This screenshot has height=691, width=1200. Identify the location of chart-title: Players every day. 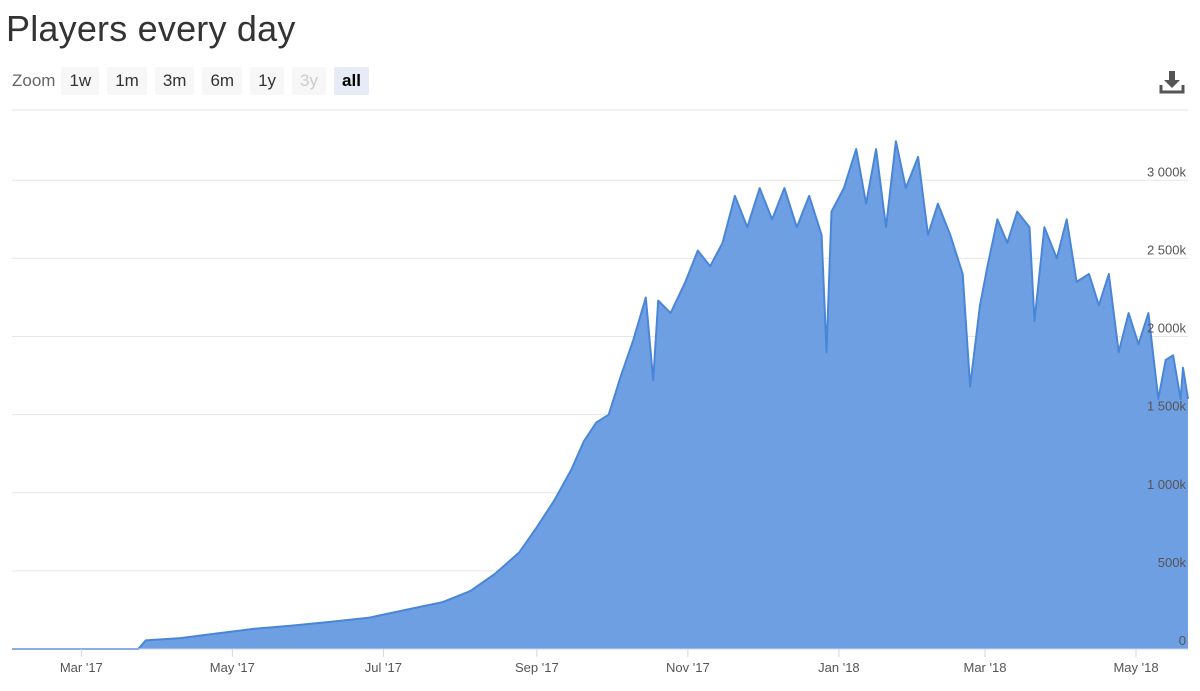
(151, 28).